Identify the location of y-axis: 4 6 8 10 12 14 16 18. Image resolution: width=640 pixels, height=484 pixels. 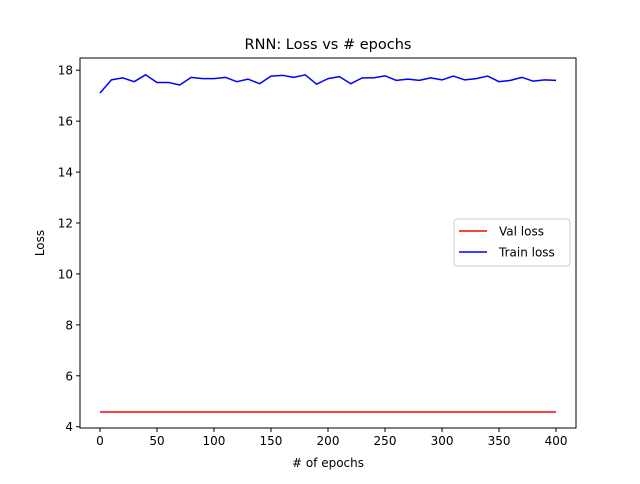
(69, 249).